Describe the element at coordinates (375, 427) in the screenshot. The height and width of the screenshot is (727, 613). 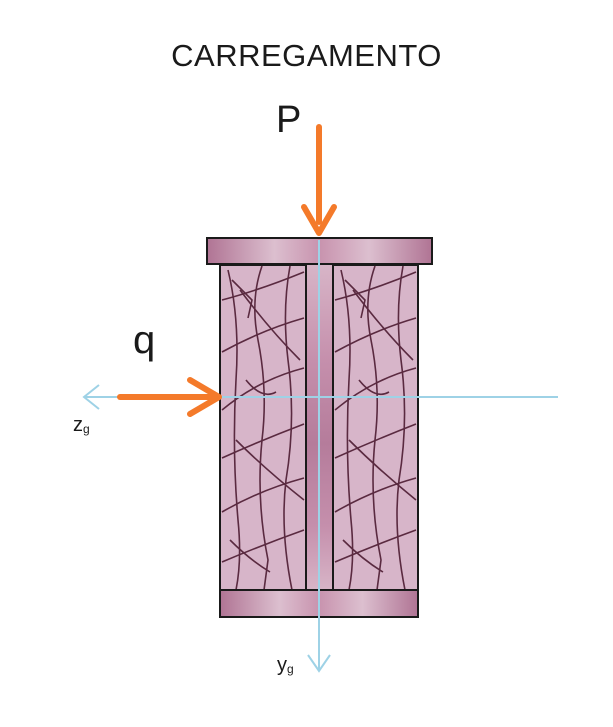
I see `right-panel-cracks` at that location.